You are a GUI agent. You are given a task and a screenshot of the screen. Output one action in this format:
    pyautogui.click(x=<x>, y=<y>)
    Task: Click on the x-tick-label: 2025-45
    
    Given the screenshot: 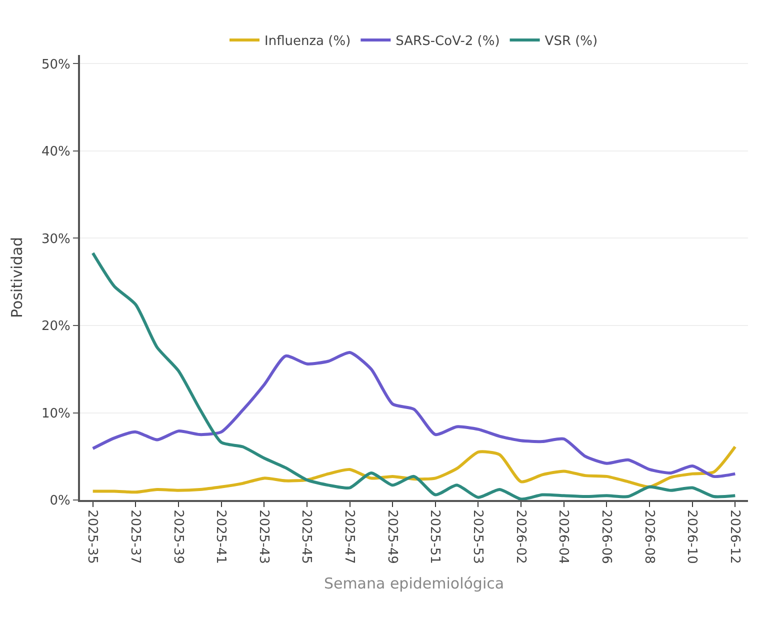 What is the action you would take?
    pyautogui.click(x=306, y=537)
    